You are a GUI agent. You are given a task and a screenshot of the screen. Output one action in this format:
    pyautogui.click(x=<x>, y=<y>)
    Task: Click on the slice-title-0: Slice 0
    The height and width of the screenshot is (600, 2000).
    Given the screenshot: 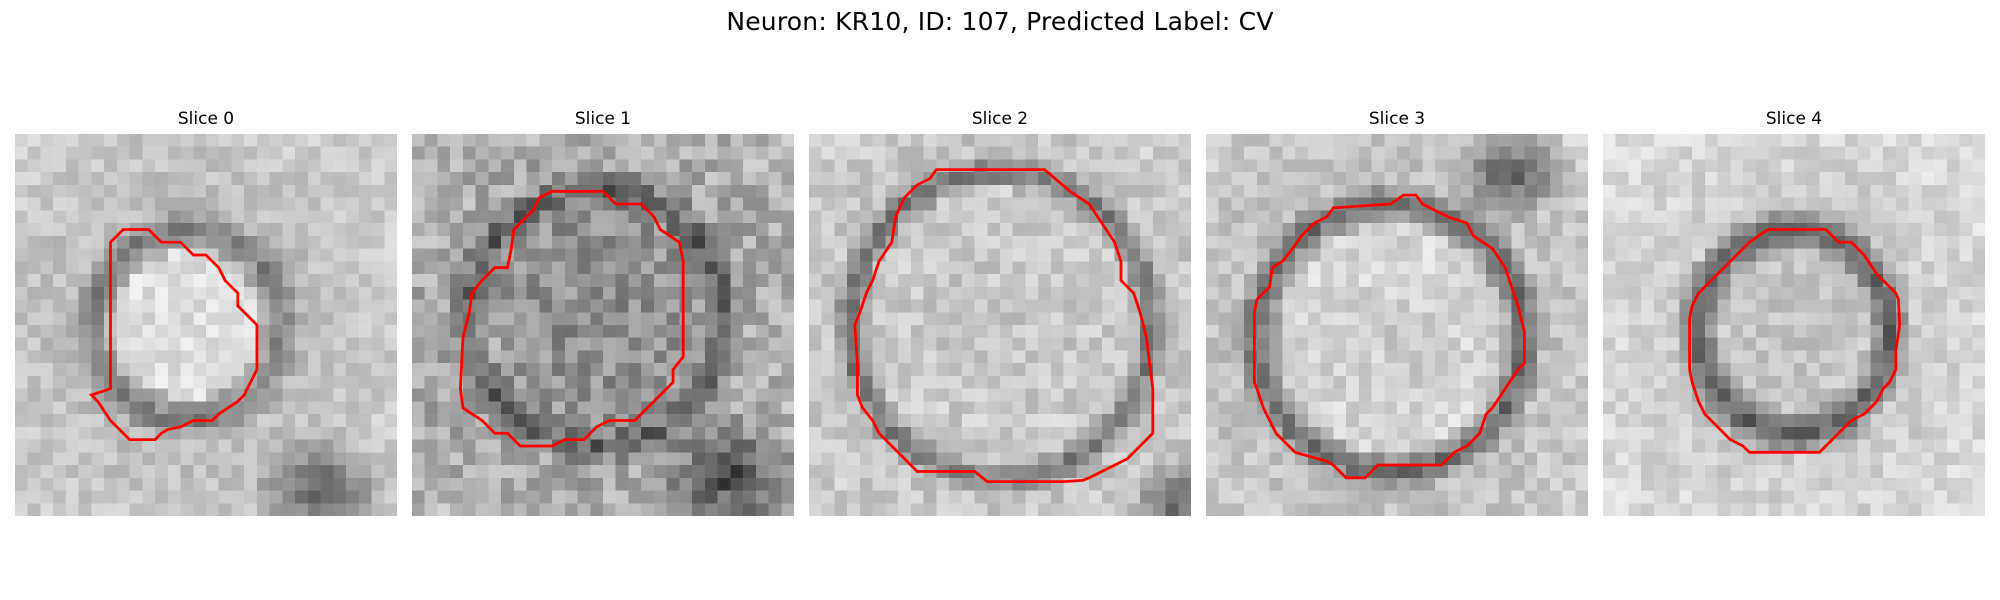 What is the action you would take?
    pyautogui.click(x=206, y=119)
    